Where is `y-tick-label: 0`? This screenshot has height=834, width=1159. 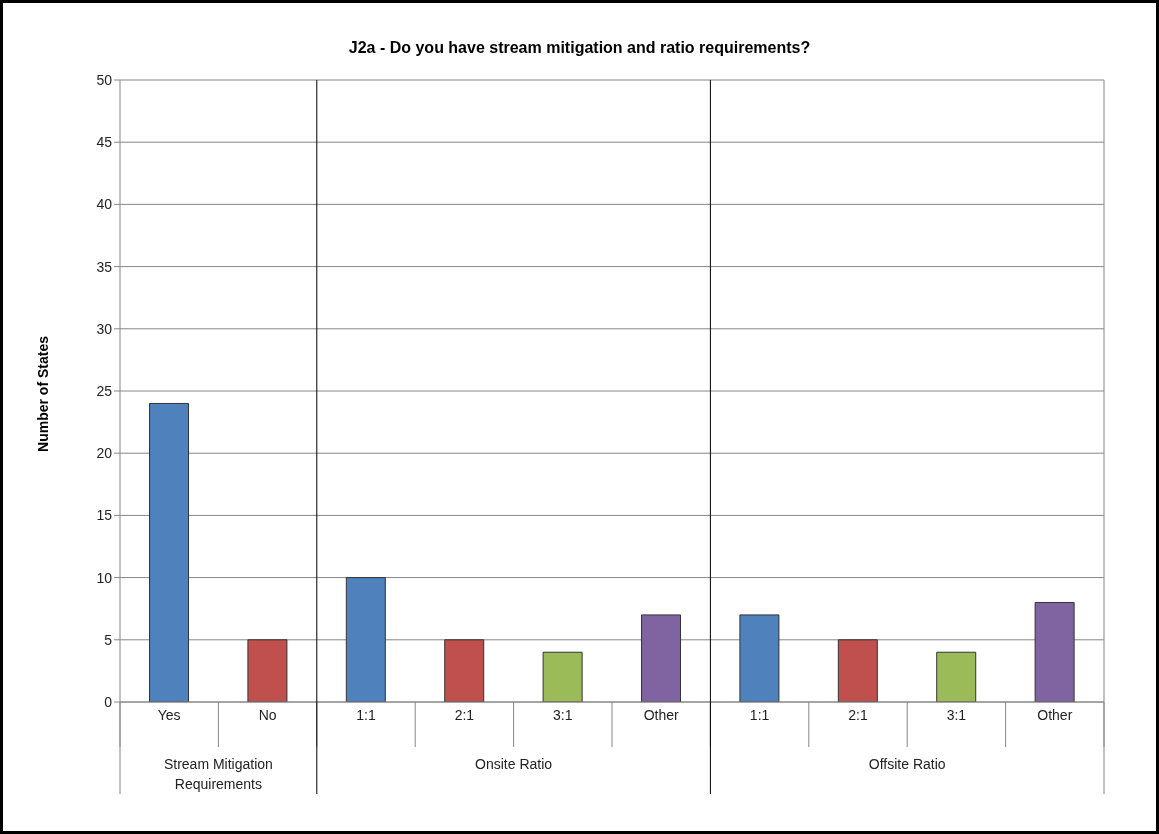
y-tick-label: 0 is located at coordinates (108, 701).